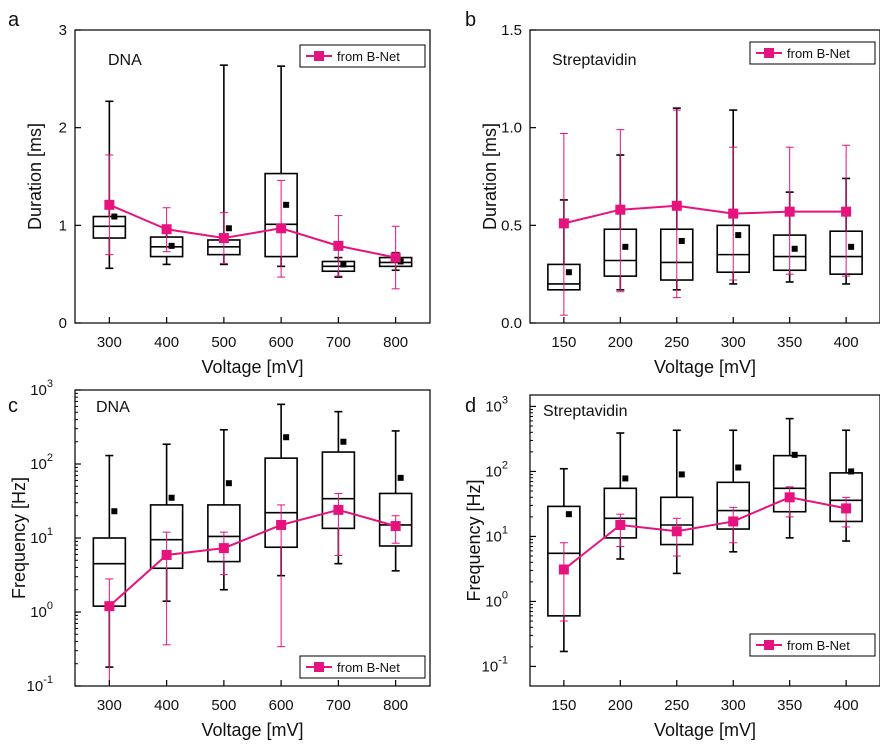 The image size is (880, 744). I want to click on y-tick-label: 0.5, so click(511, 225).